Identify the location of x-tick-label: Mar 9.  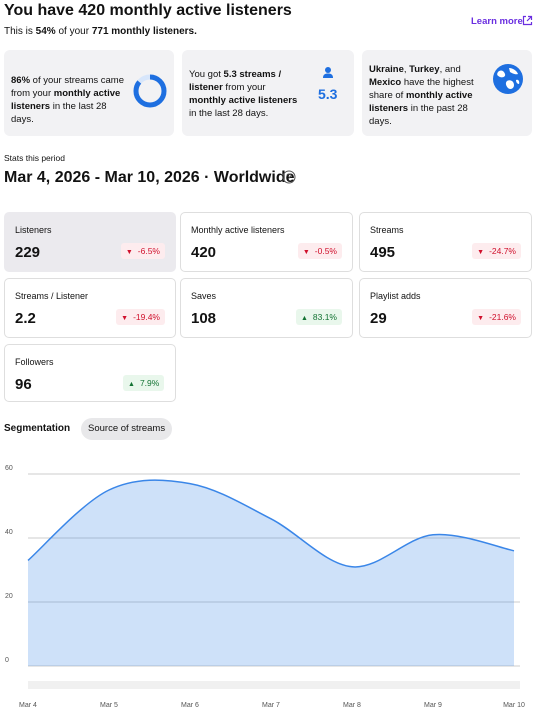
(433, 705).